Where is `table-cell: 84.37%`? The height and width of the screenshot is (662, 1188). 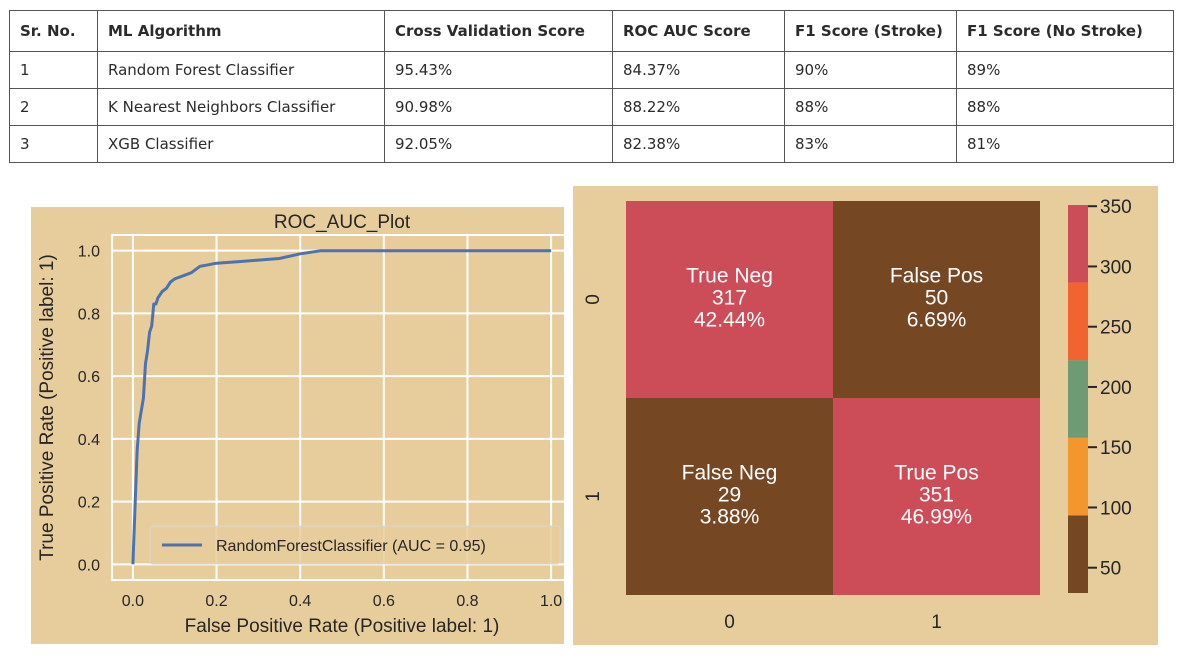 table-cell: 84.37% is located at coordinates (698, 70).